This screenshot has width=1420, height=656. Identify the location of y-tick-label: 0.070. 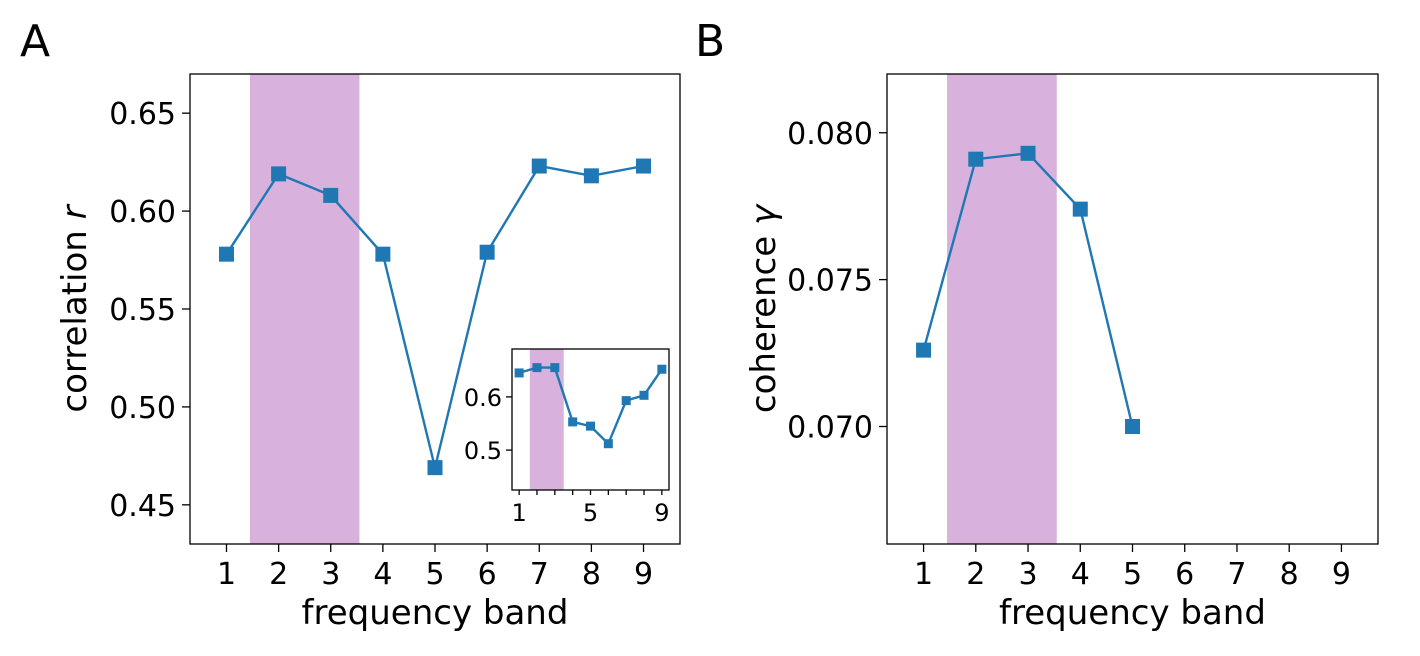
(830, 428).